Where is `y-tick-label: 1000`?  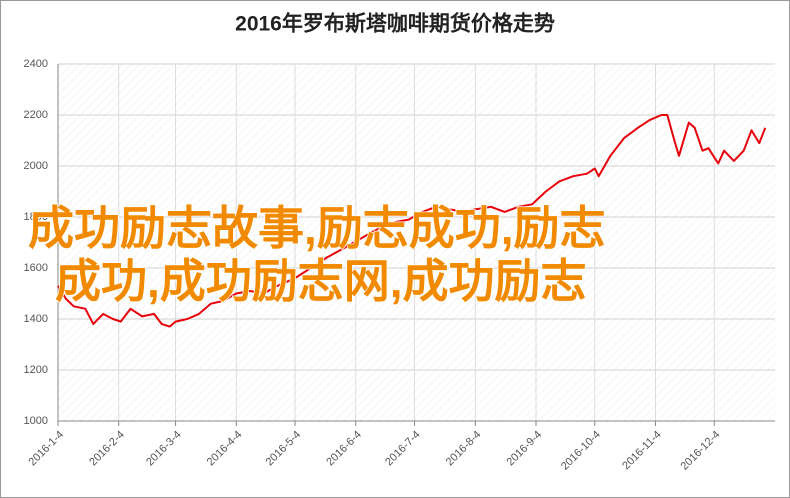
y-tick-label: 1000 is located at coordinates (36, 421).